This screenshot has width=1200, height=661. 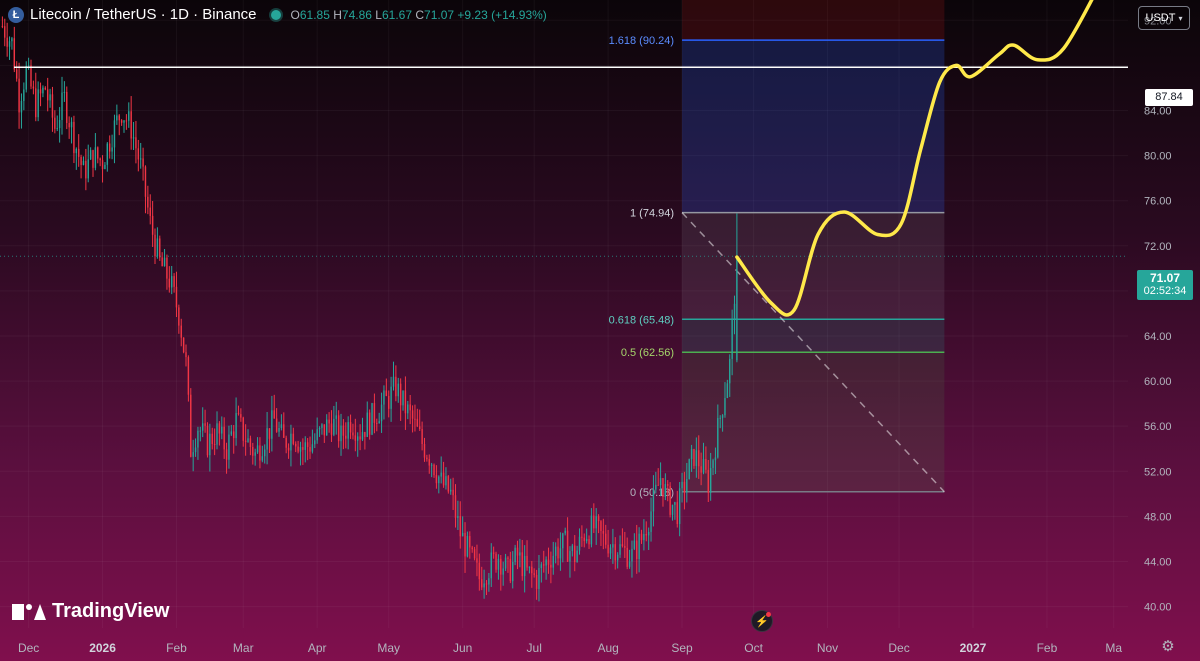 I want to click on gear-icon: ⚙, so click(x=1168, y=646).